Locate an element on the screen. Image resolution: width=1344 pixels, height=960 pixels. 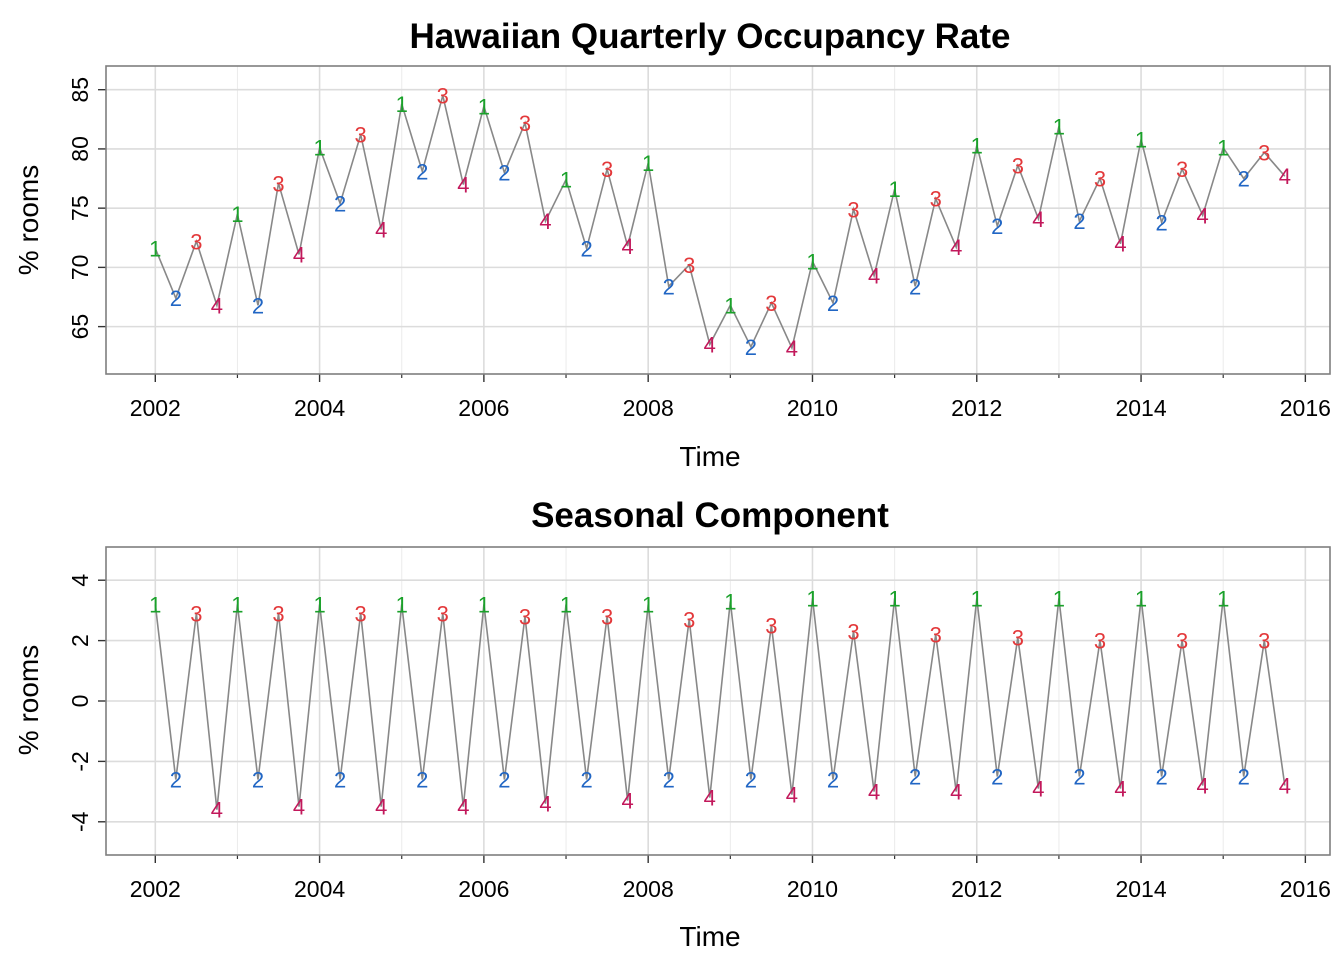
chart-title: Seasonal Component is located at coordinates (710, 515).